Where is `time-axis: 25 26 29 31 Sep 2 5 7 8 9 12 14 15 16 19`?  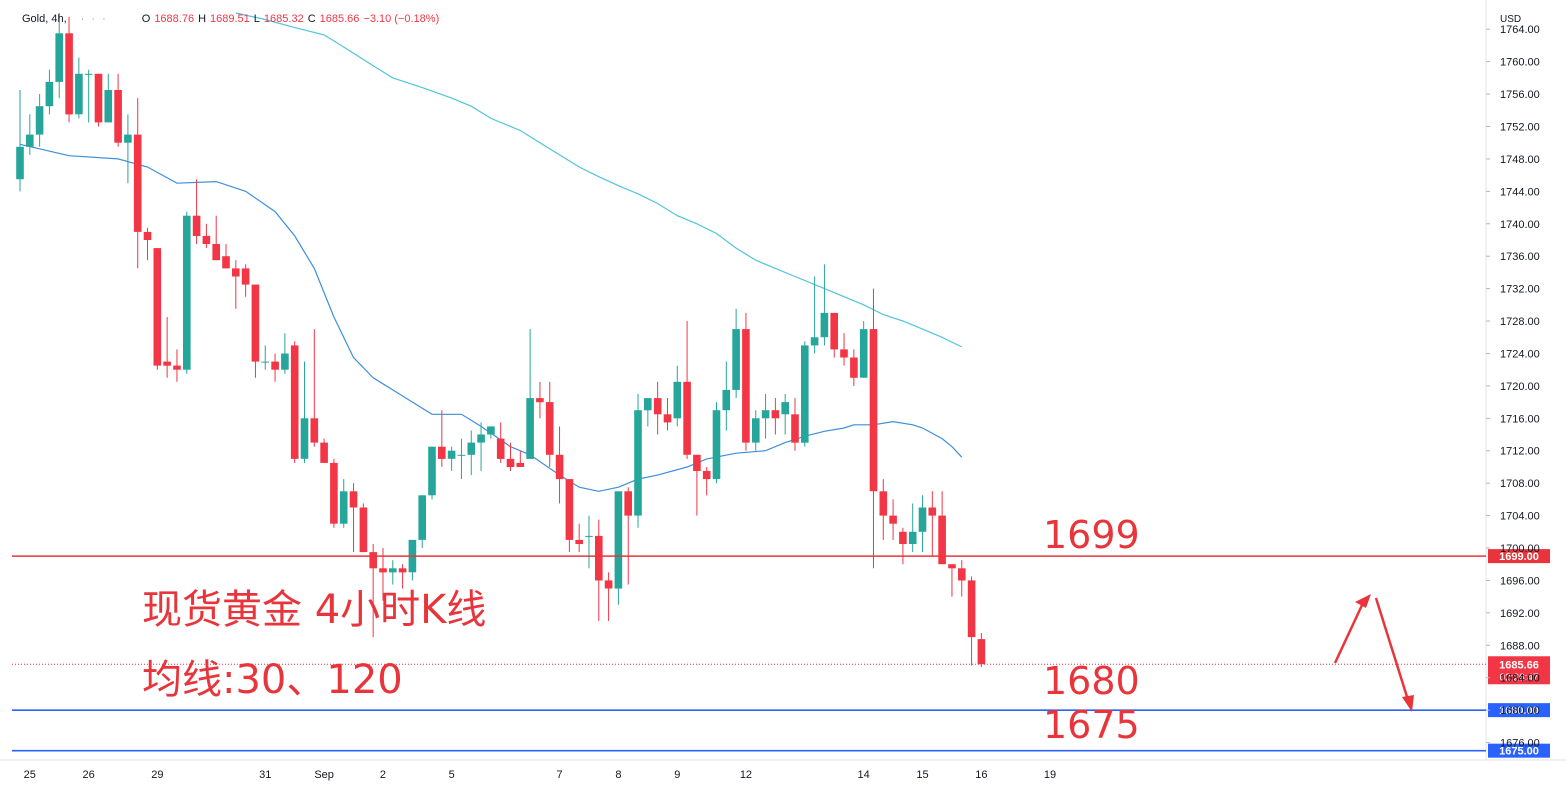 time-axis: 25 26 29 31 Sep 2 5 7 8 9 12 14 15 16 19 is located at coordinates (540, 775).